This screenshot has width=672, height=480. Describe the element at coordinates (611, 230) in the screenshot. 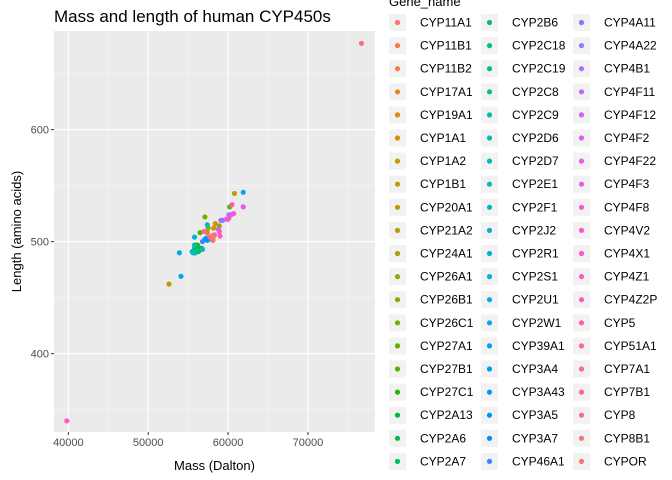

I see `legend-item-cyp4v2: CYP4V2` at that location.